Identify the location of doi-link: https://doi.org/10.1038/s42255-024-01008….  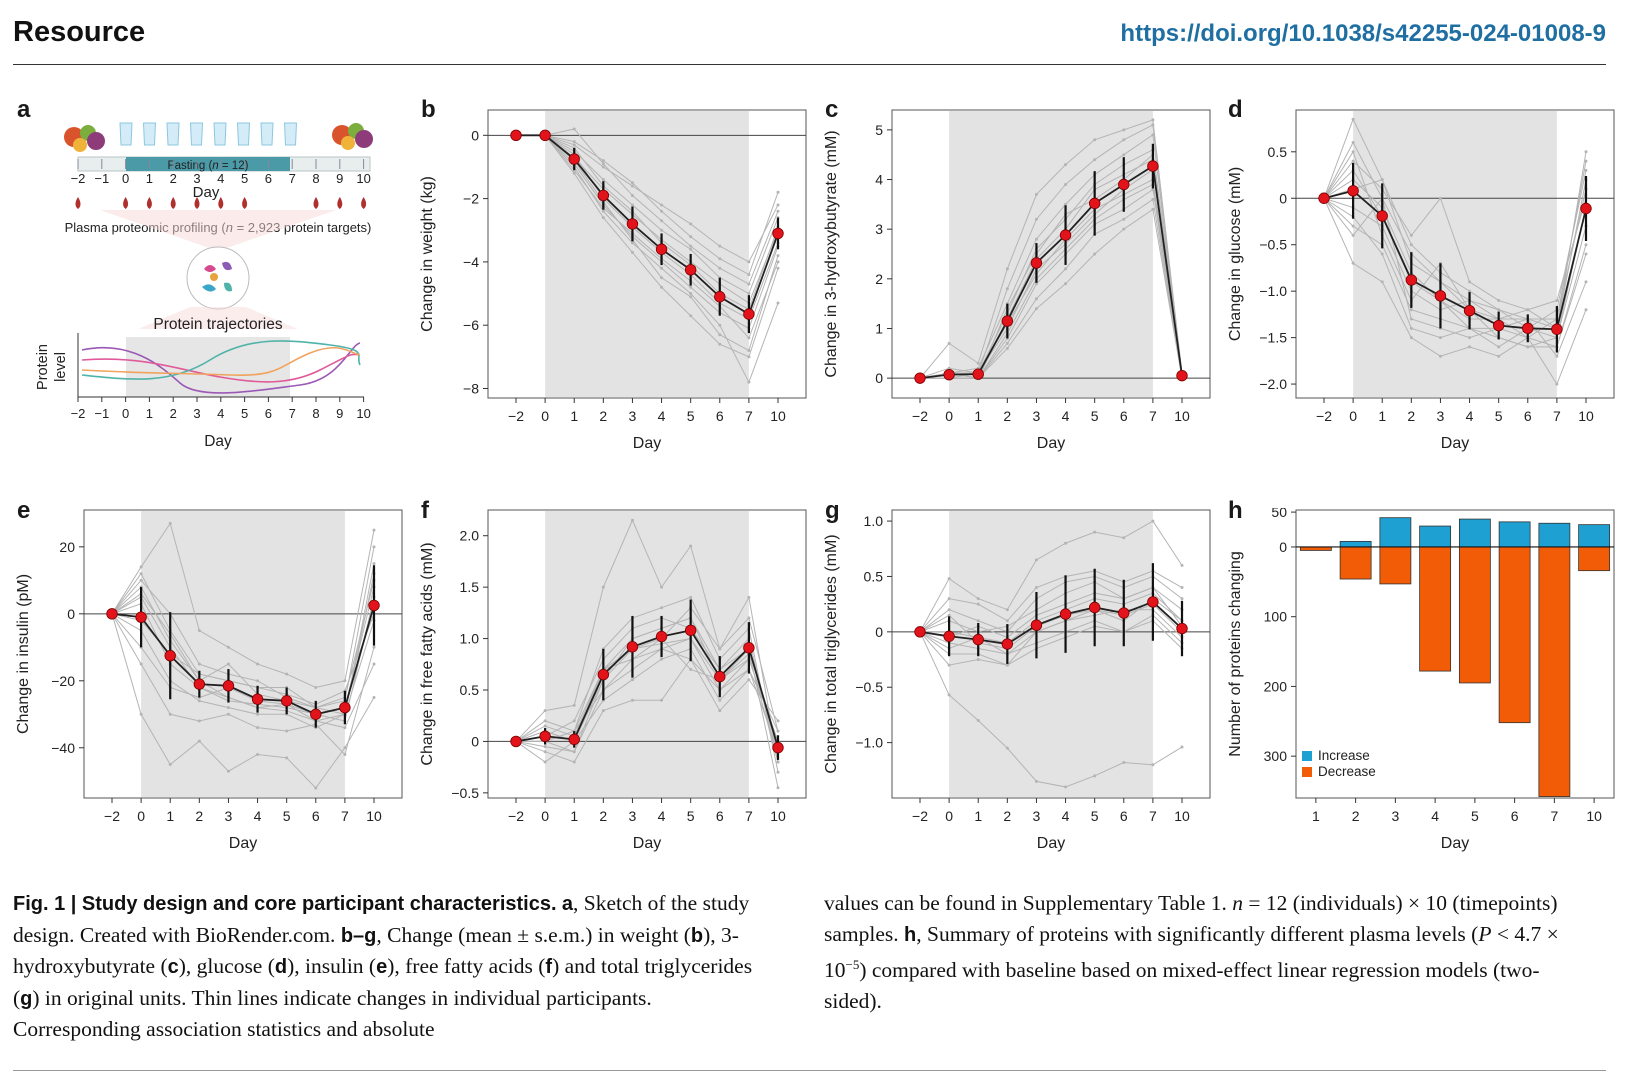
(1363, 33).